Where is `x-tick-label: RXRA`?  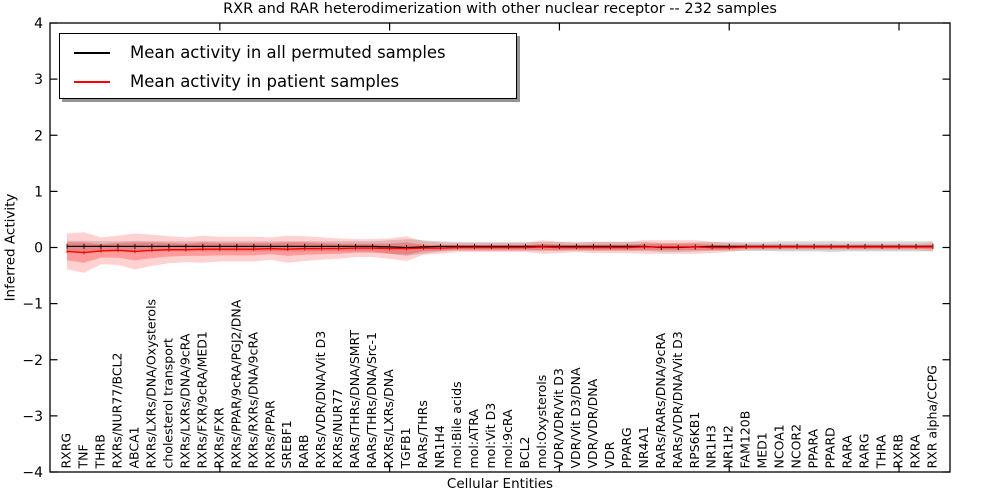 x-tick-label: RXRA is located at coordinates (915, 451).